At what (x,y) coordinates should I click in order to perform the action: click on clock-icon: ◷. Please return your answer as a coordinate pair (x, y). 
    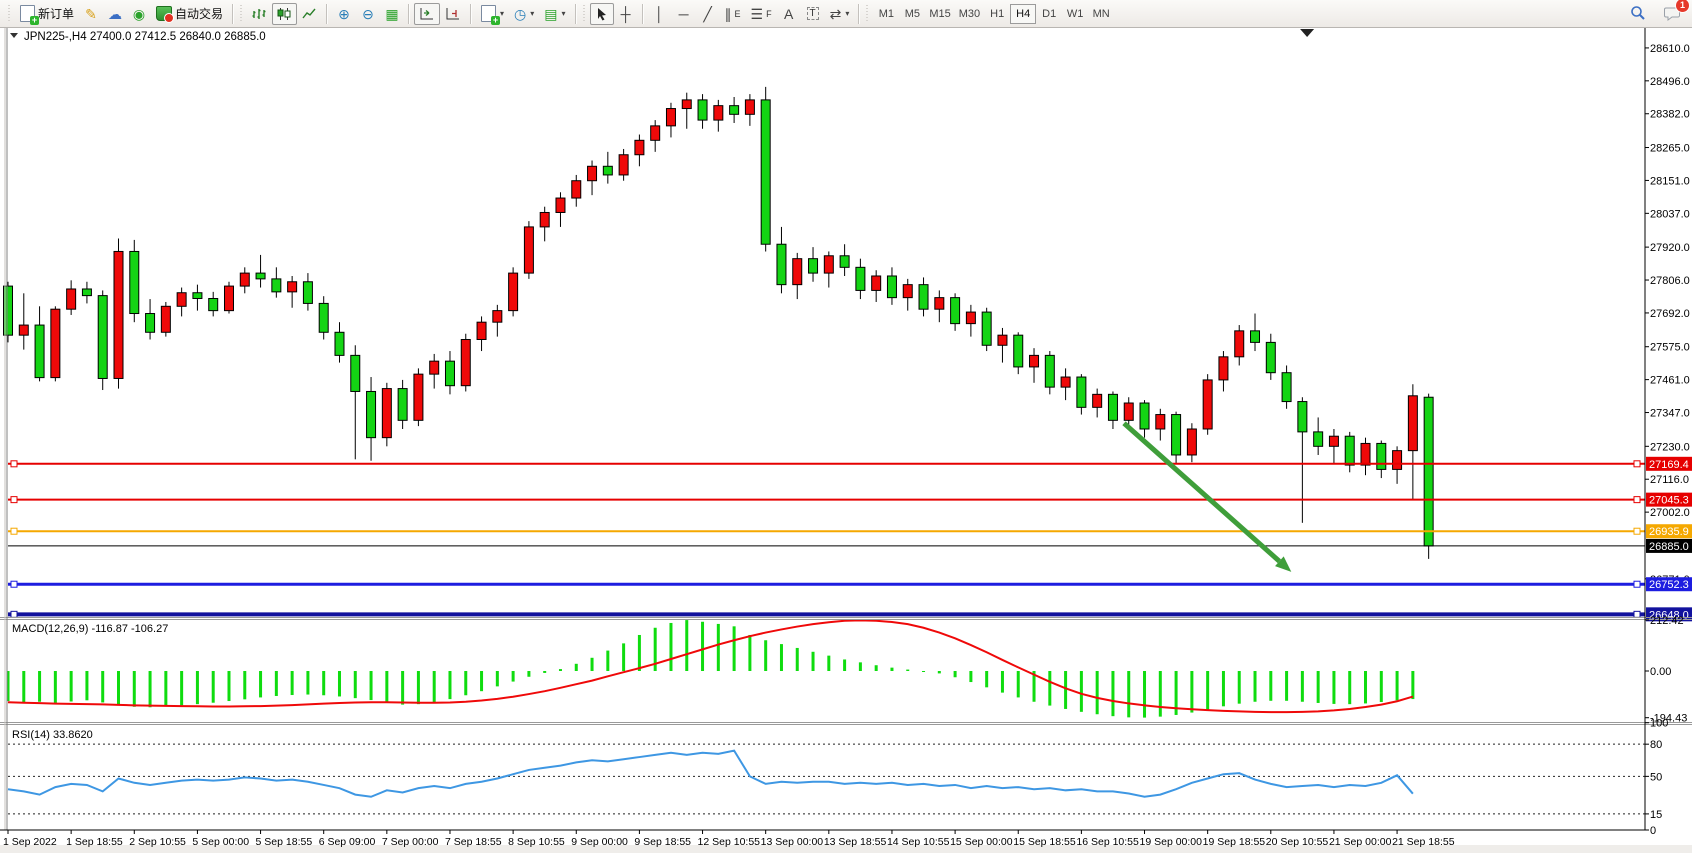
    Looking at the image, I should click on (520, 13).